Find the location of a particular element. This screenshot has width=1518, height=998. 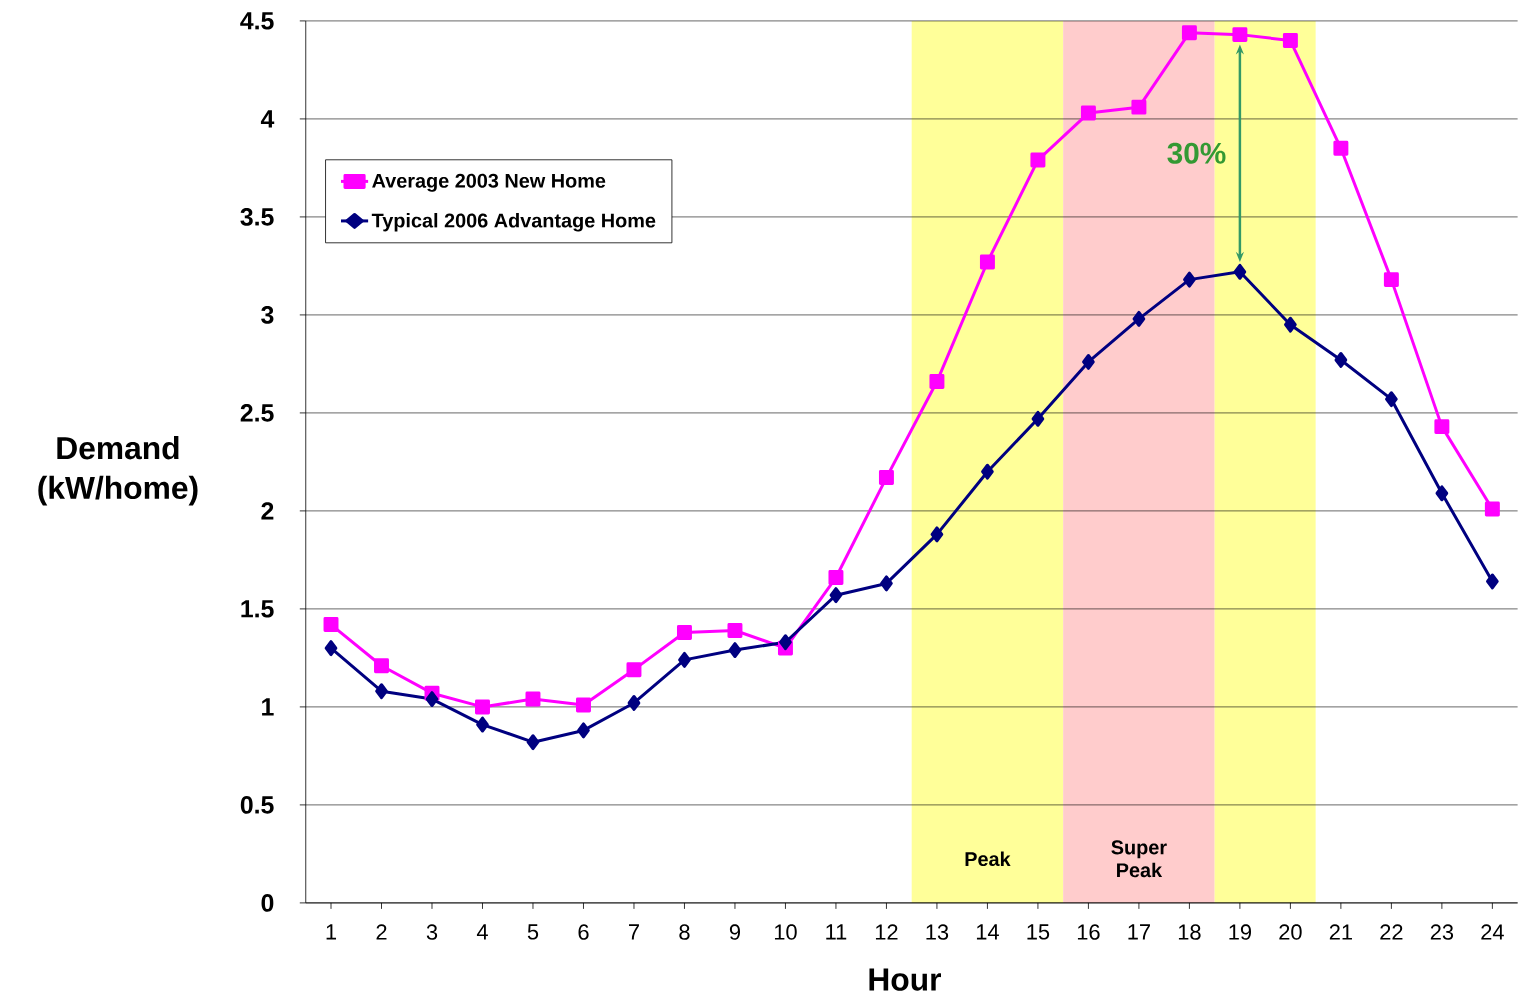

y-tick-label: 2 is located at coordinates (267, 511).